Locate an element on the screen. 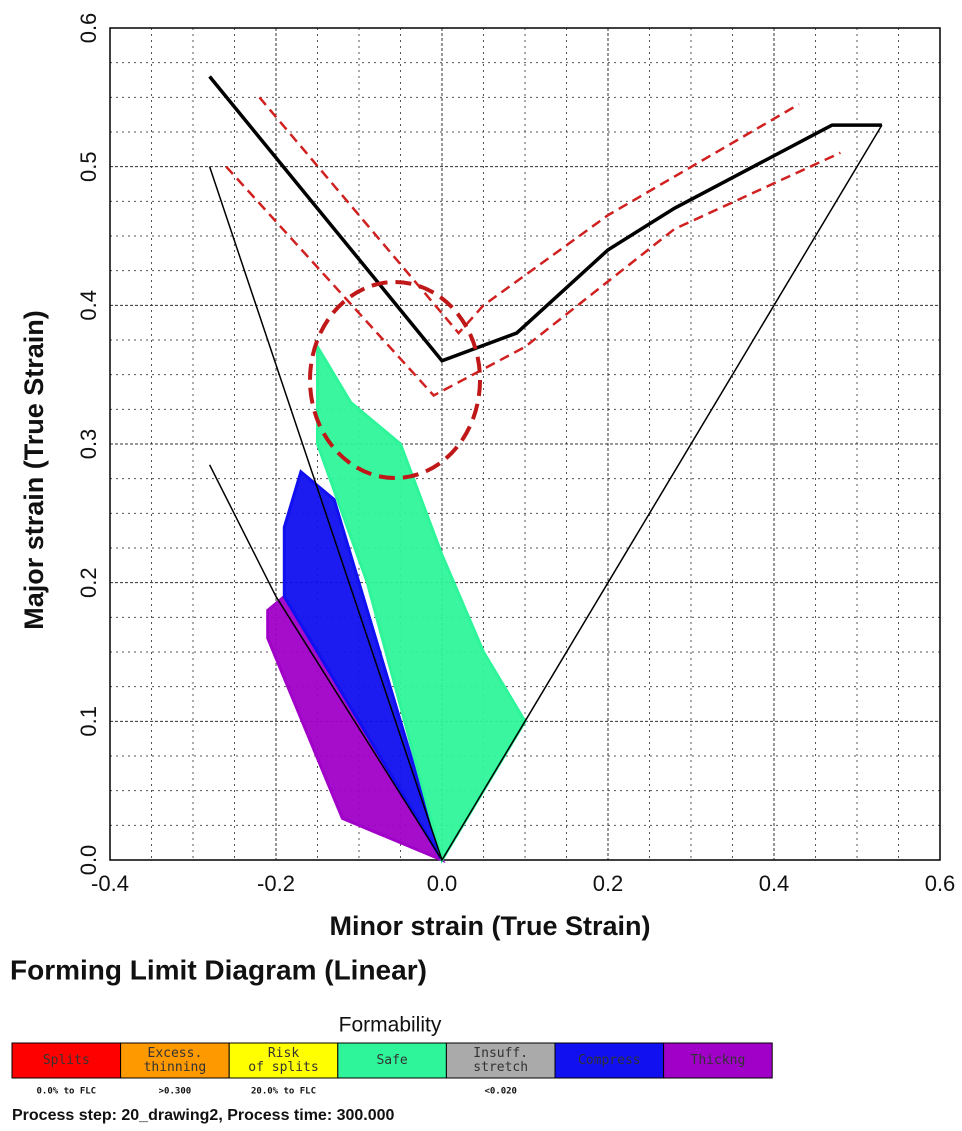  legend-title: Formability is located at coordinates (390, 1025).